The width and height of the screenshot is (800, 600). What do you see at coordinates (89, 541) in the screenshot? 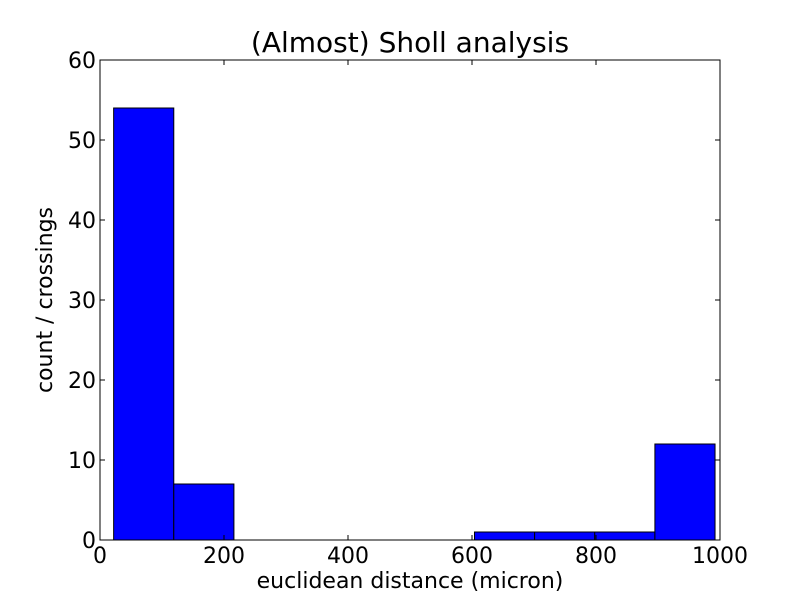
I see `y-tick-label-0: 0` at bounding box center [89, 541].